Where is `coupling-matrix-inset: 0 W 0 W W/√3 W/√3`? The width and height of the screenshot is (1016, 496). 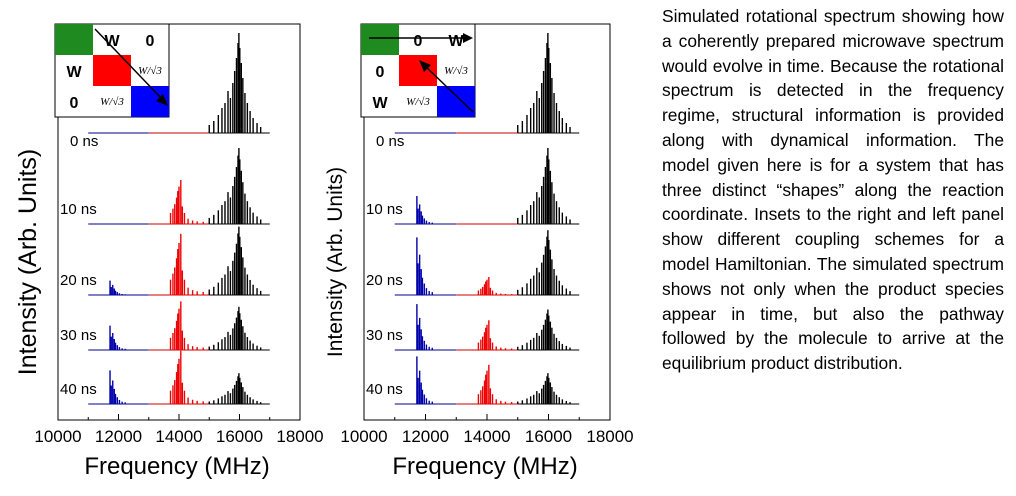
coupling-matrix-inset: 0 W 0 W W/√3 W/√3 is located at coordinates (418, 70).